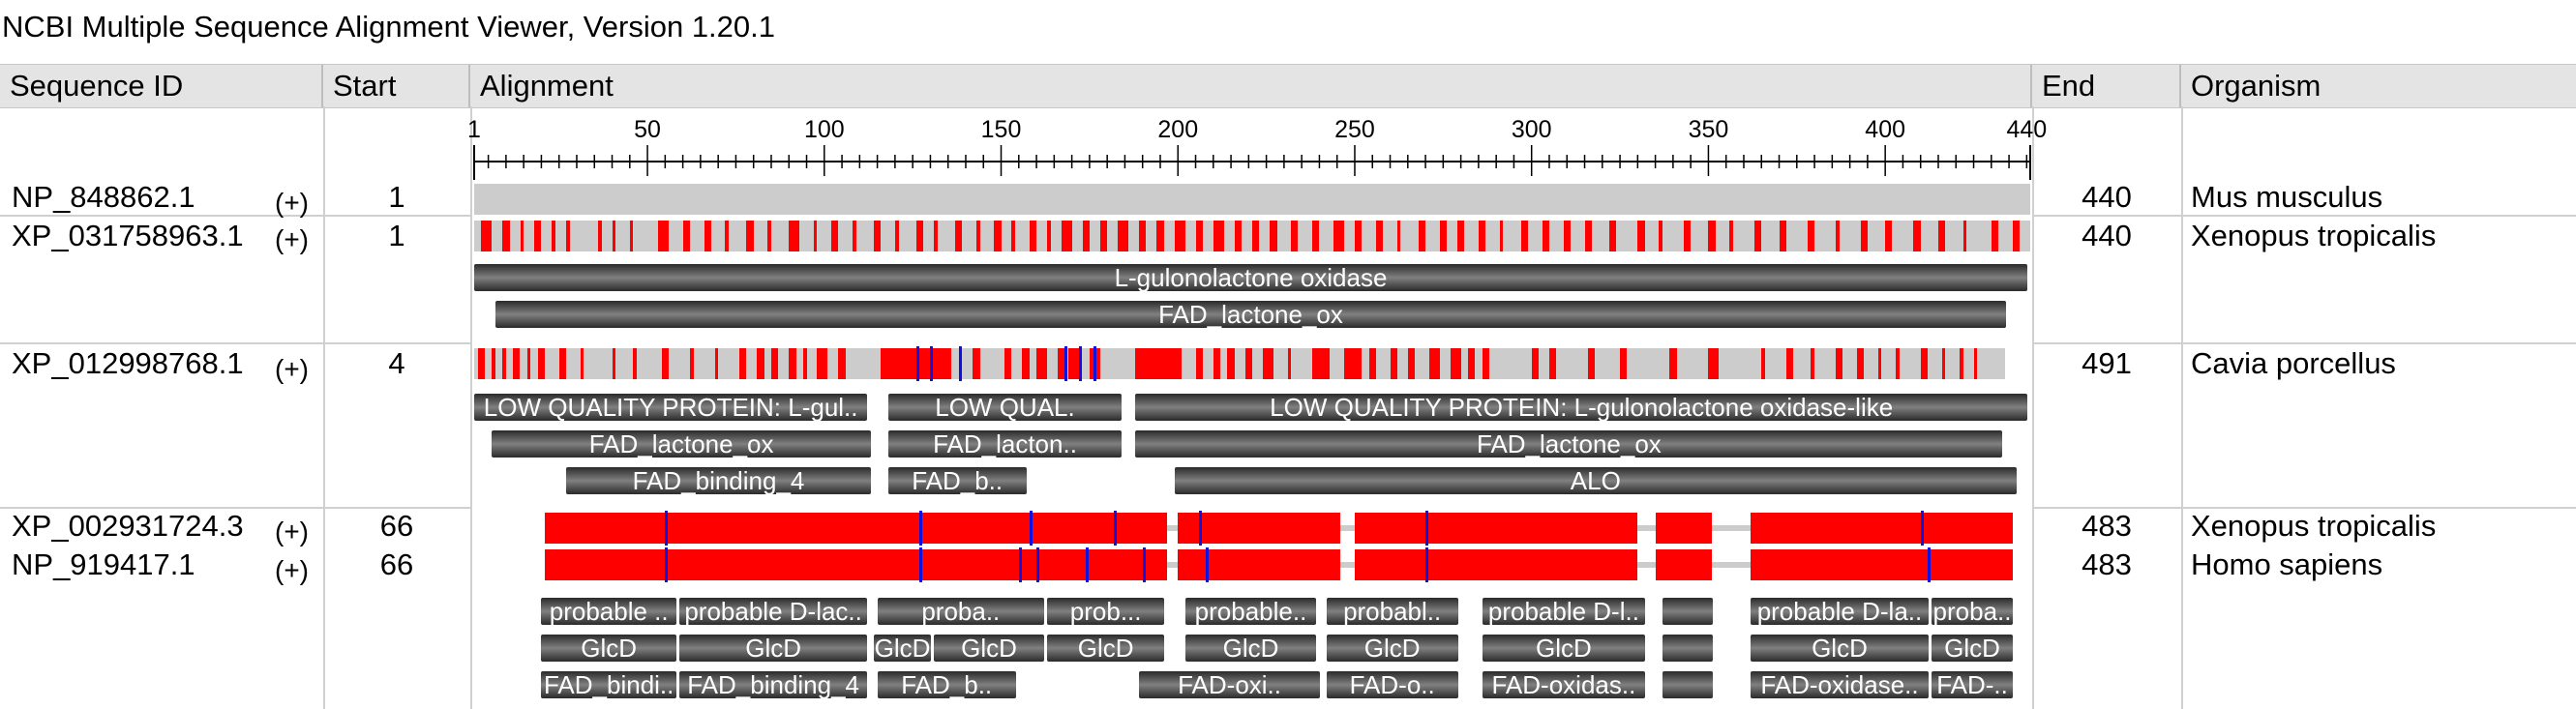 The width and height of the screenshot is (2576, 709). I want to click on feature-annotation: L-gulonolactone oxidase, so click(1250, 277).